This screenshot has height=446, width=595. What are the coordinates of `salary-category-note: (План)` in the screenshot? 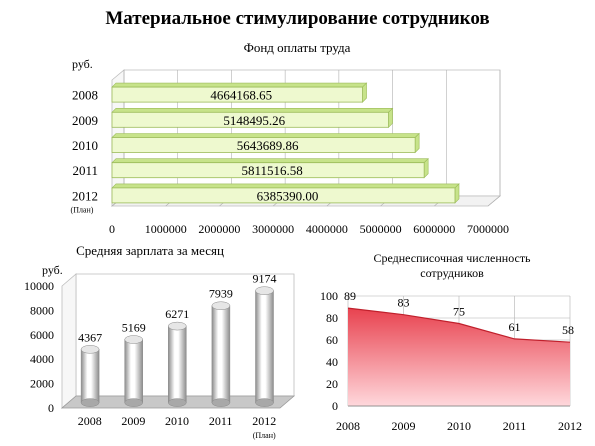 It's located at (264, 435).